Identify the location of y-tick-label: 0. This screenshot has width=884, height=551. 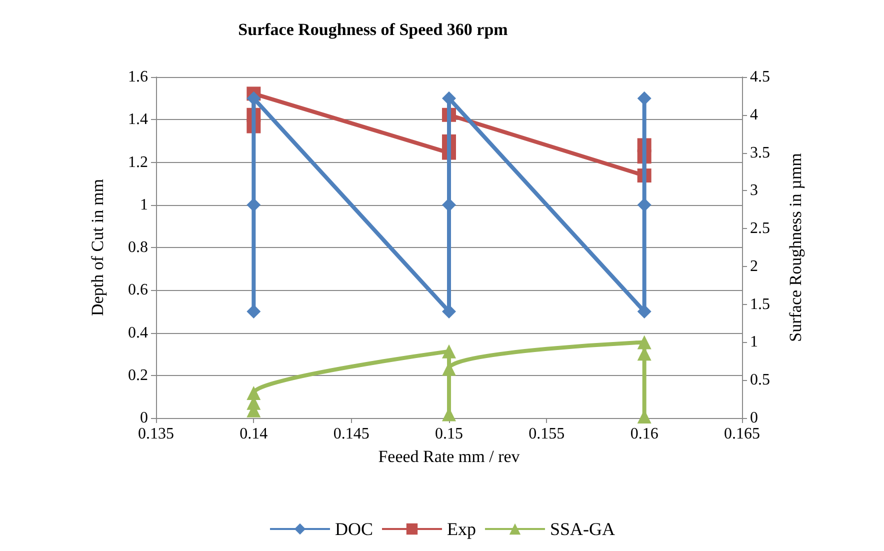
(144, 418).